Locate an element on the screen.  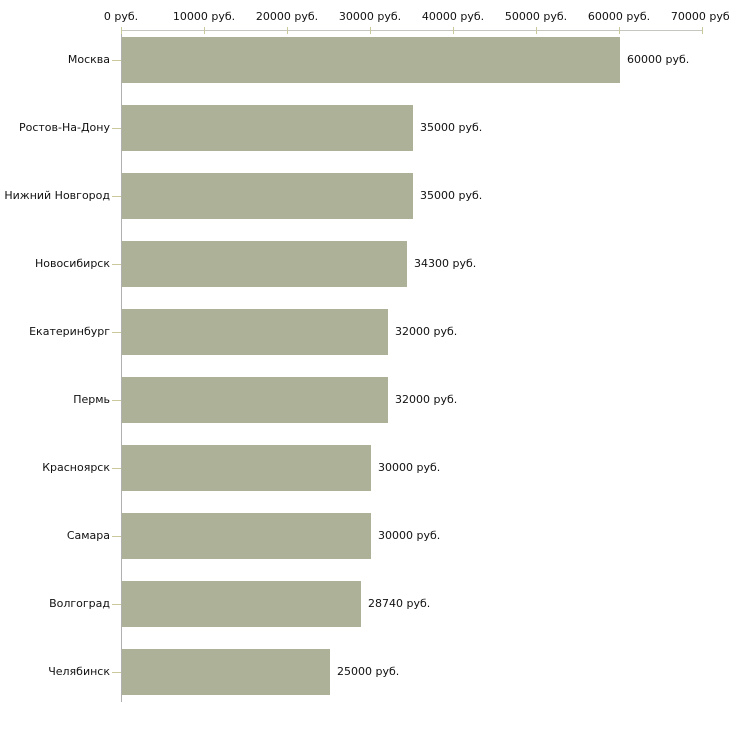
bar-value-label: 34300 руб. is located at coordinates (445, 263).